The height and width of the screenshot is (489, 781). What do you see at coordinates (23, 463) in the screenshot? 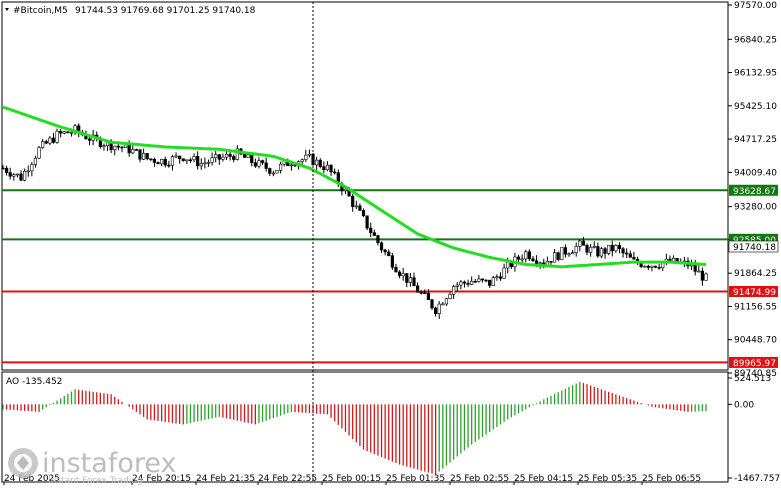
I see `logo-diamond-icon` at bounding box center [23, 463].